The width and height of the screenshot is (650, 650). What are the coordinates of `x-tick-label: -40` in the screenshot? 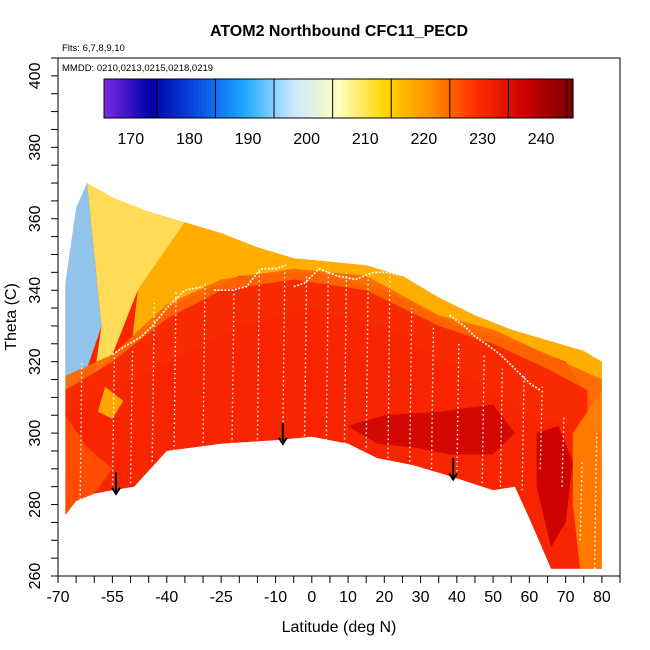 It's located at (166, 597).